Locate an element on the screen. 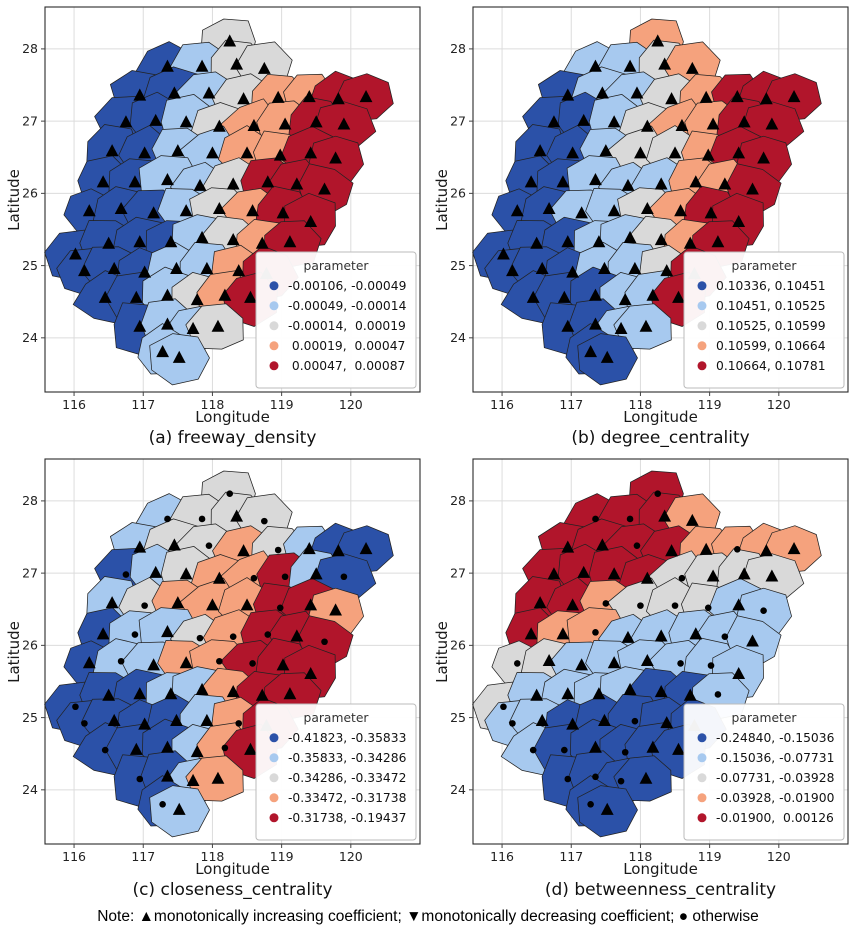  legend-item-label: -0.07731, -0.03928 is located at coordinates (775, 778).